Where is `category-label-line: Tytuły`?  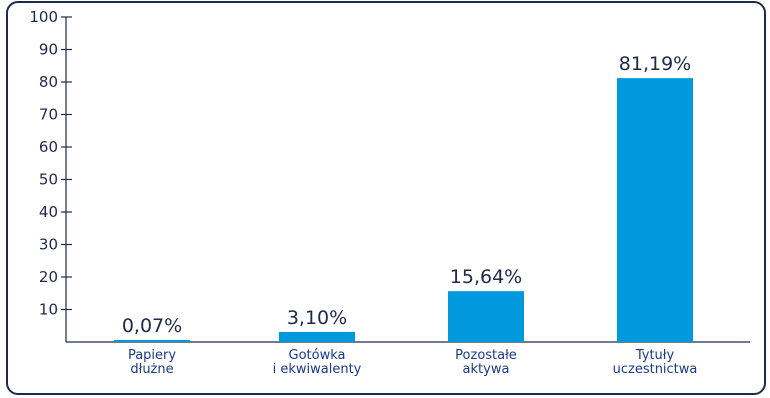 category-label-line: Tytuły is located at coordinates (655, 355).